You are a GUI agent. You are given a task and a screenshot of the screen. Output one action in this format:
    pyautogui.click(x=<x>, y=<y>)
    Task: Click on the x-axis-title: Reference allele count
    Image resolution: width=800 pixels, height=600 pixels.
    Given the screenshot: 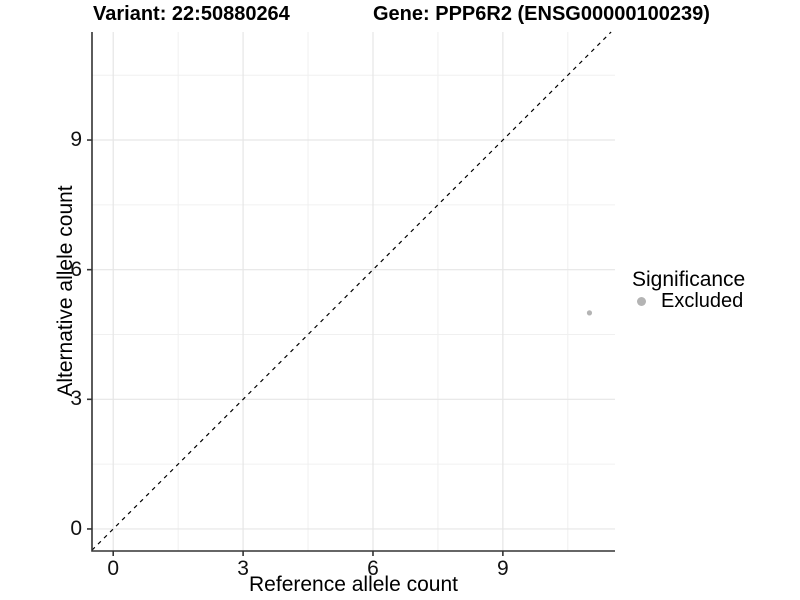 What is the action you would take?
    pyautogui.click(x=353, y=584)
    